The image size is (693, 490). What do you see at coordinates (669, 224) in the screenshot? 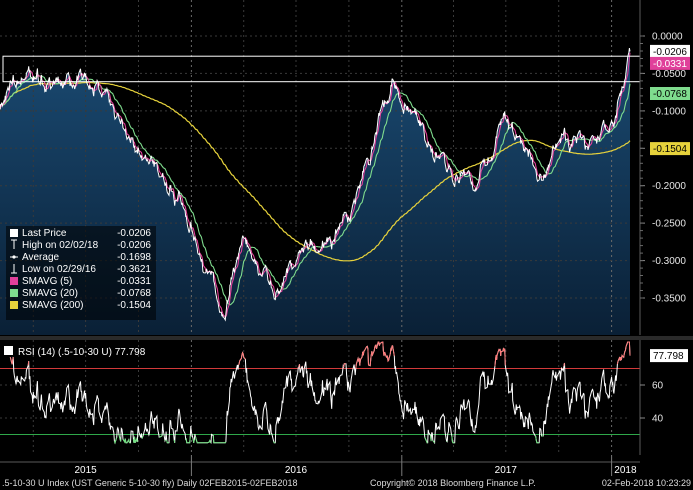
I see `price-tick-label: -0.2500` at bounding box center [669, 224].